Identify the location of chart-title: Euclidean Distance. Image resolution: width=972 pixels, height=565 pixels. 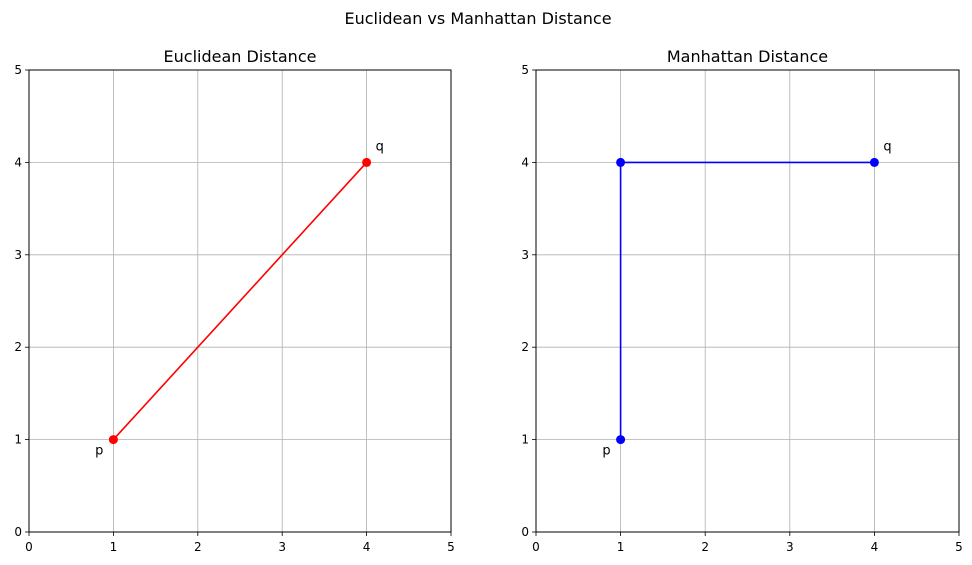
(240, 56).